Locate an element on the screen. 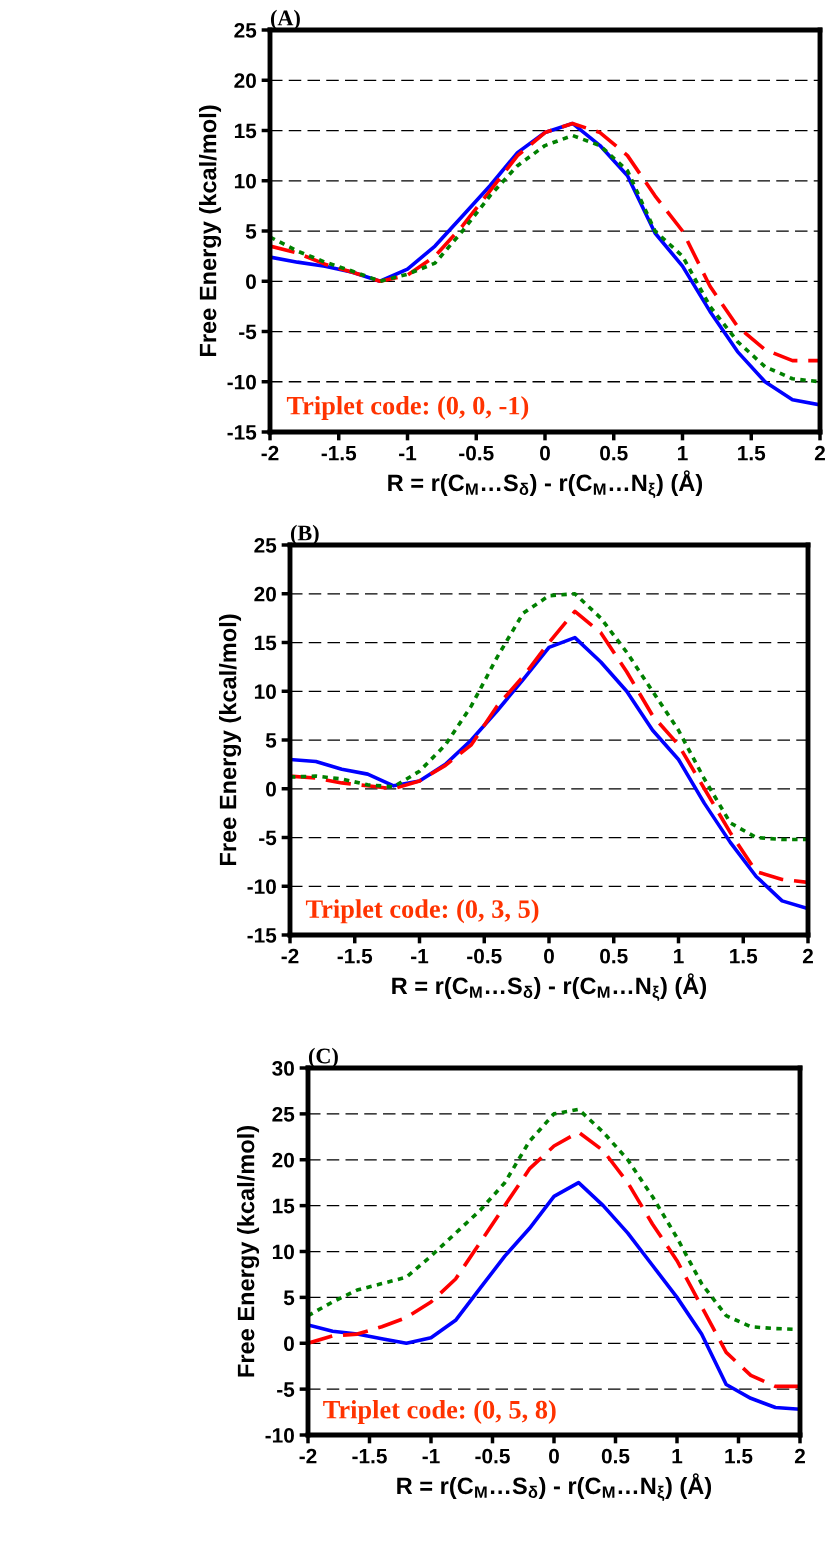  annotation: Triplet code: (0, 0, -1) is located at coordinates (407, 408).